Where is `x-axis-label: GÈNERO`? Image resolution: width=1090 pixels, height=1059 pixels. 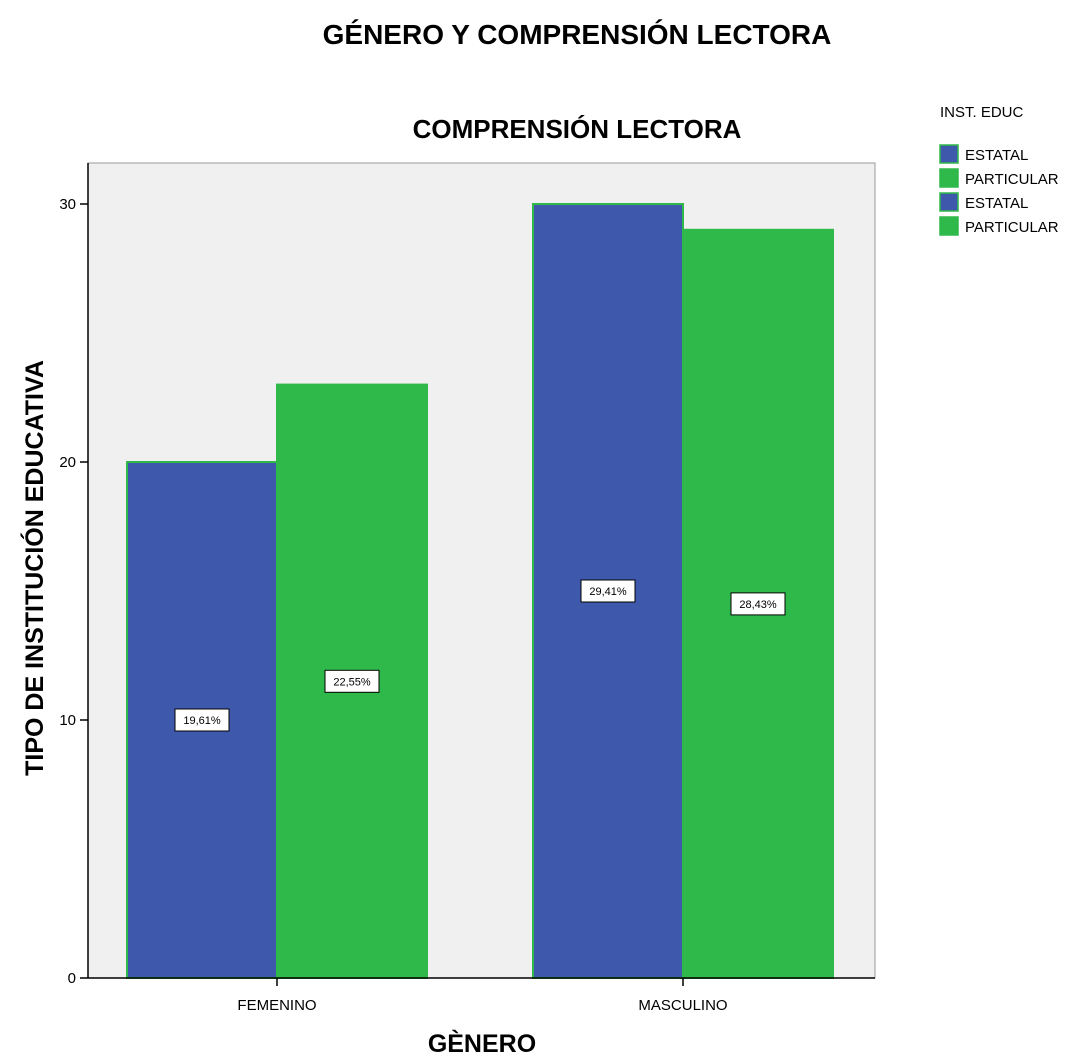 x-axis-label: GÈNERO is located at coordinates (482, 1043).